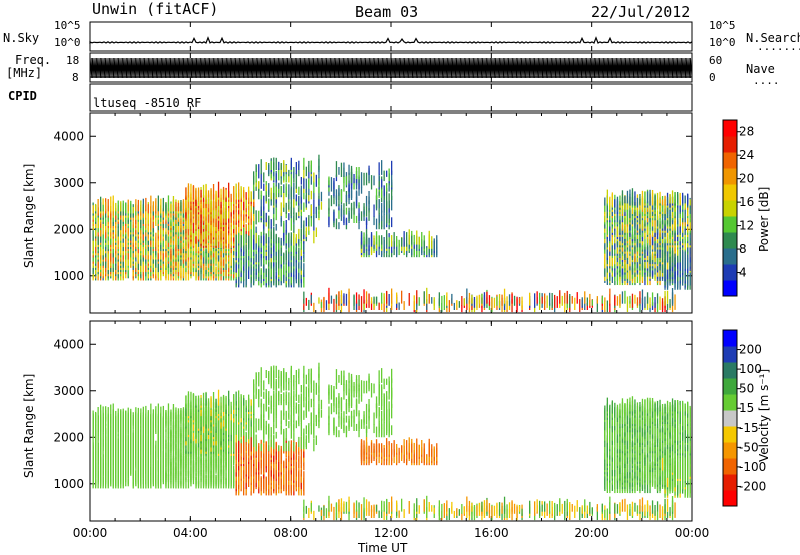 The image size is (800, 555). What do you see at coordinates (746, 408) in the screenshot?
I see `velocity-cbar-label: 15` at bounding box center [746, 408].